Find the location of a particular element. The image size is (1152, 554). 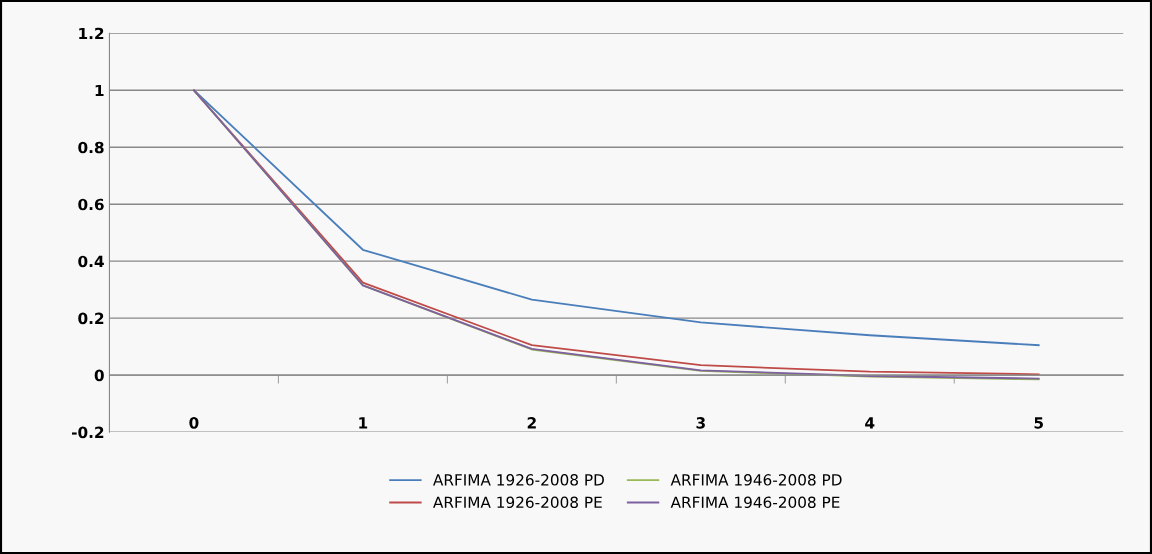

y-tick-label: 0.4 is located at coordinates (91, 261).